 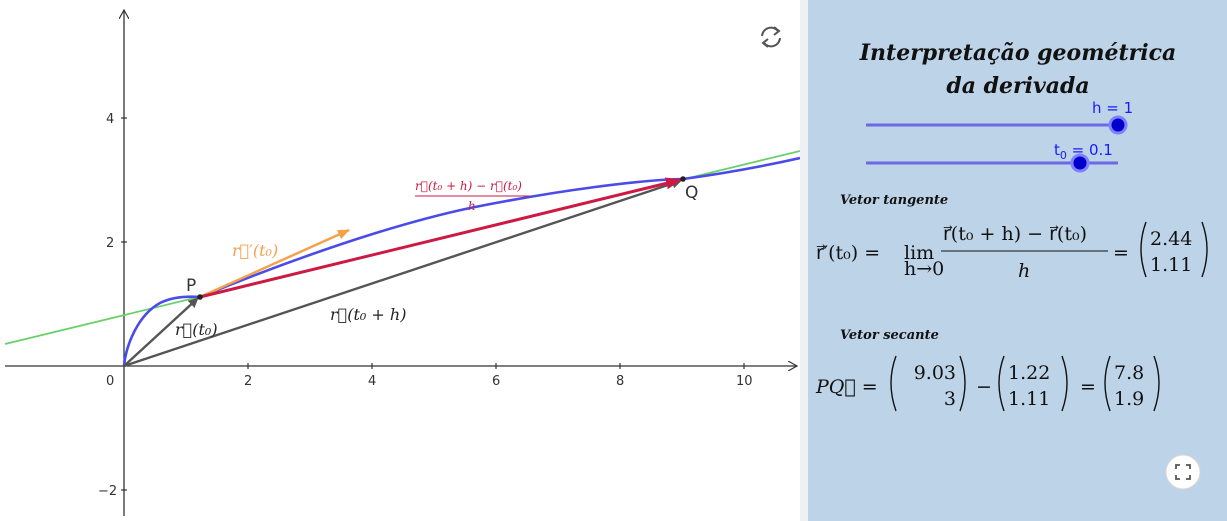 What do you see at coordinates (496, 381) in the screenshot?
I see `x-tick-label: 6` at bounding box center [496, 381].